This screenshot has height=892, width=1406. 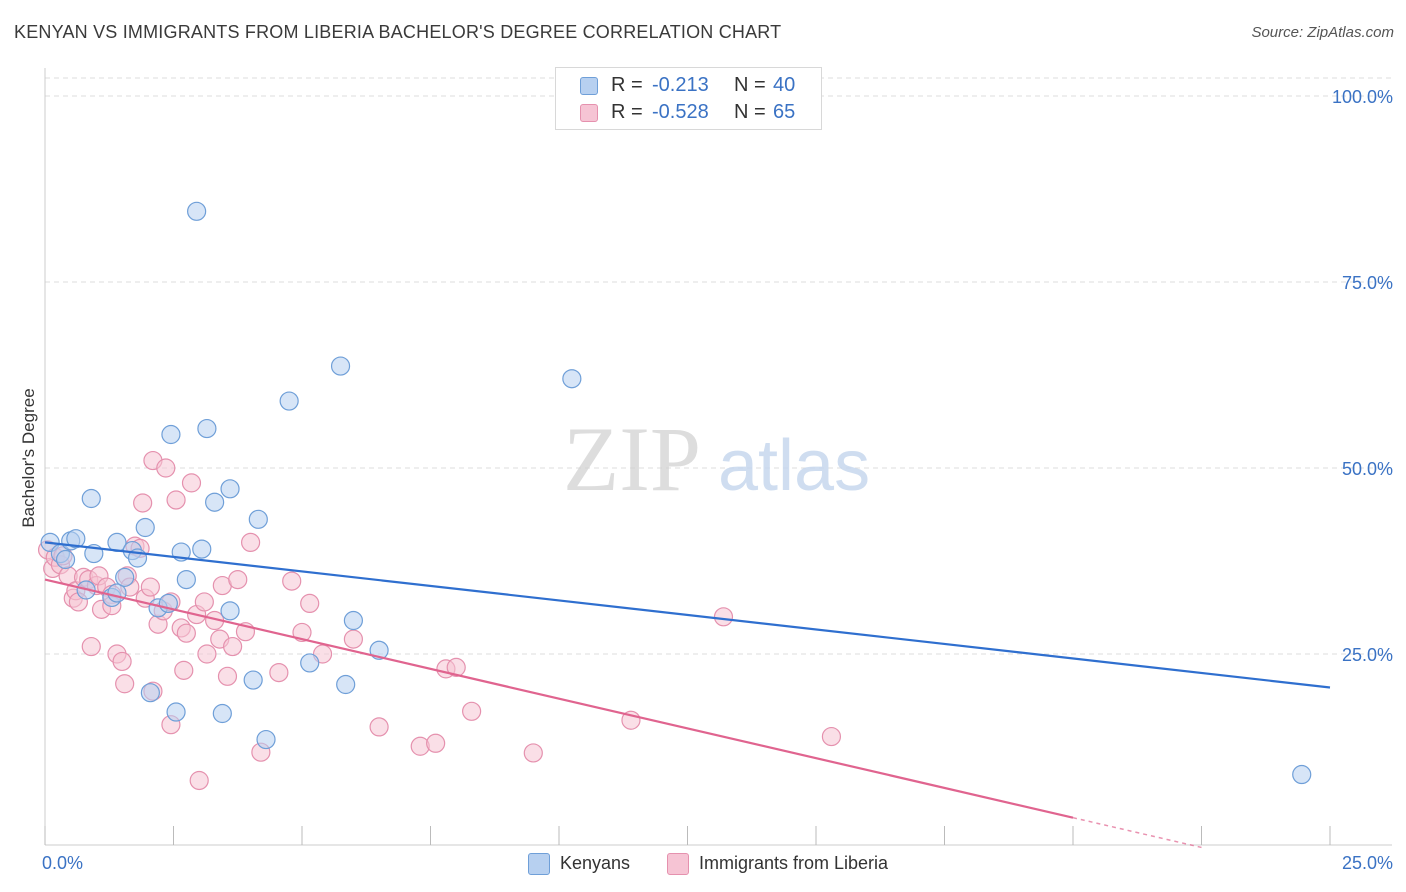 I want to click on n-value: 65, so click(x=784, y=112).